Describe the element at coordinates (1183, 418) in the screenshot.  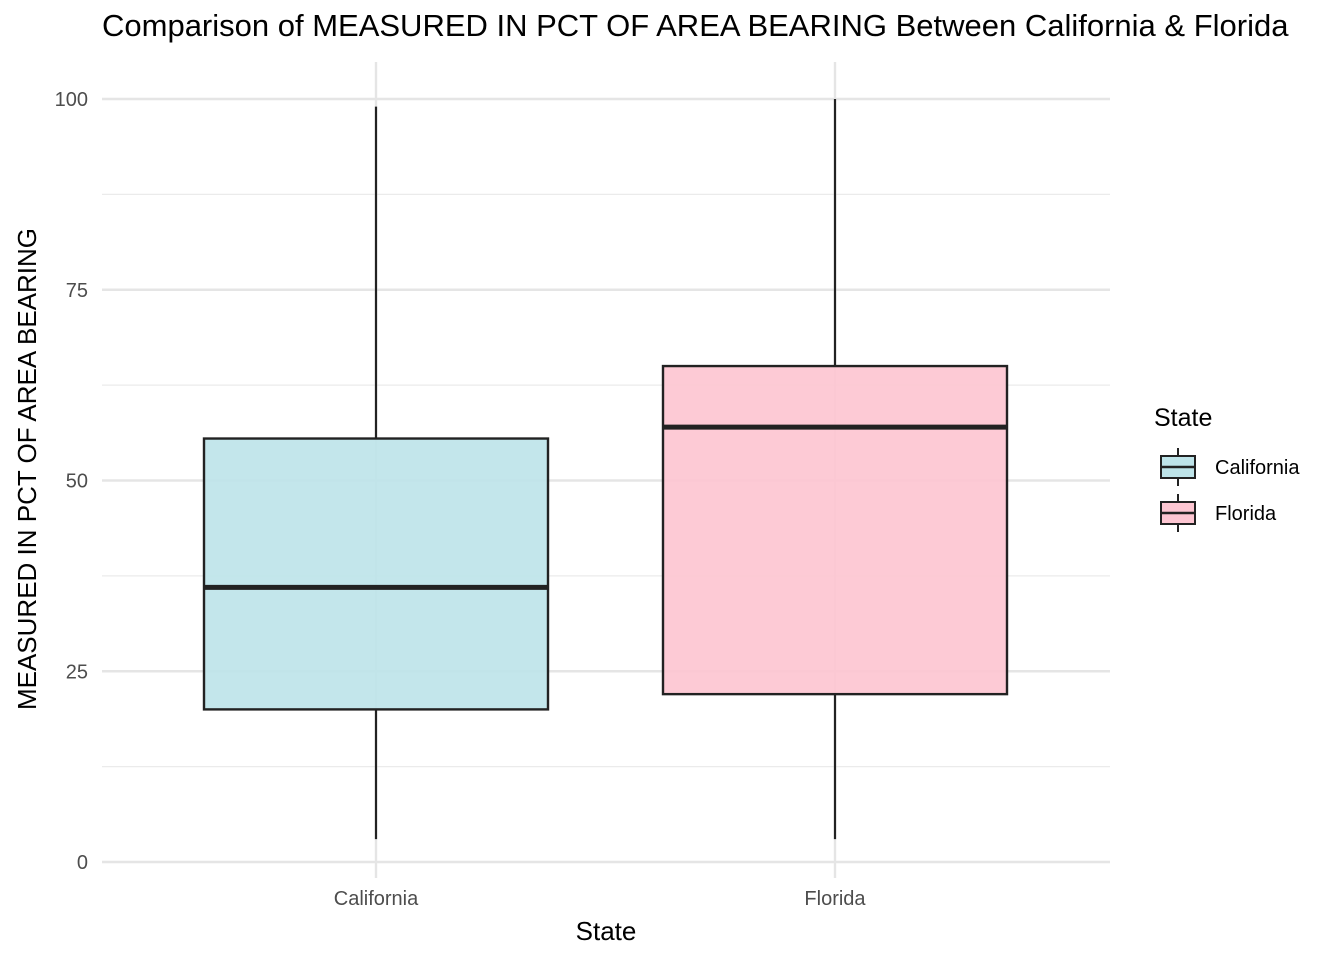
I see `legend-title: State` at that location.